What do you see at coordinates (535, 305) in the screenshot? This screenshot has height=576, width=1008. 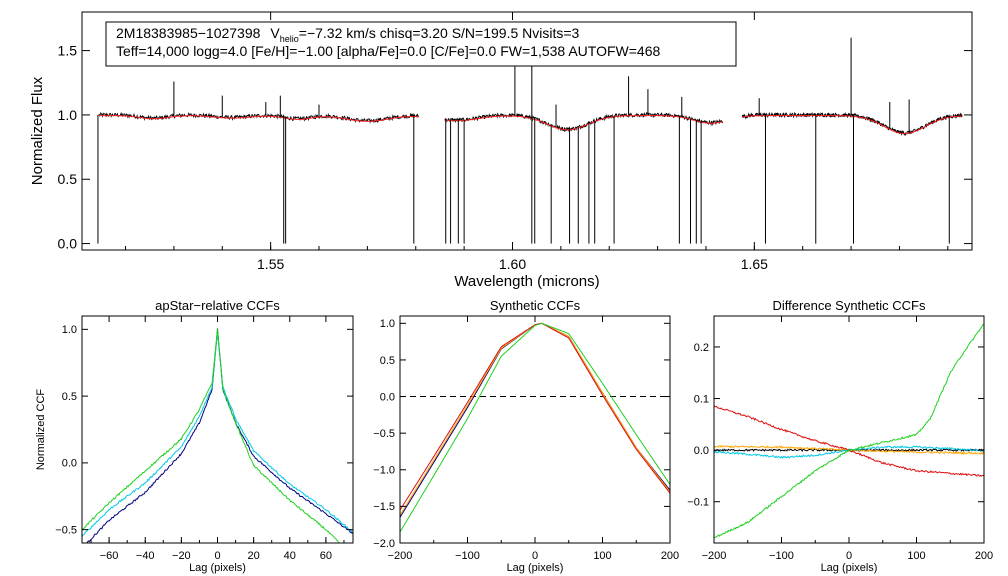 I see `synthetic-ccf-title: Synthetic CCFs` at bounding box center [535, 305].